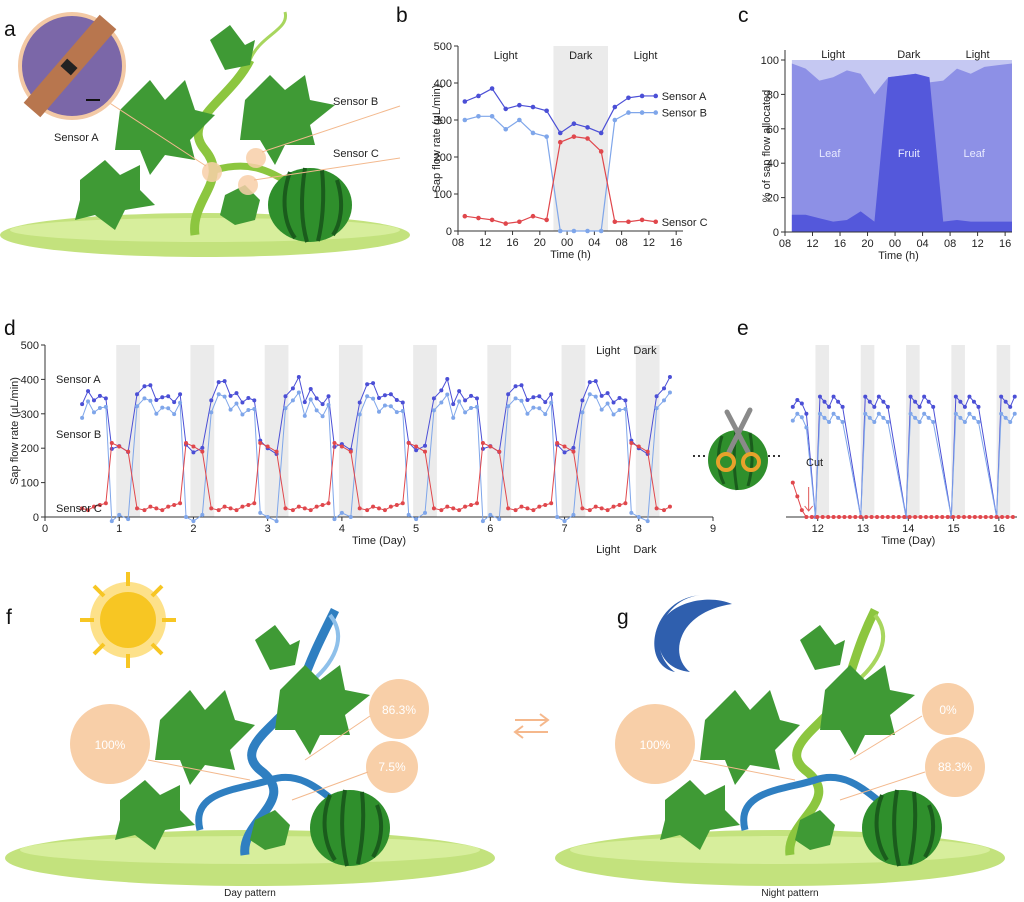  I want to click on c-xtick-label: 12, so click(812, 244).